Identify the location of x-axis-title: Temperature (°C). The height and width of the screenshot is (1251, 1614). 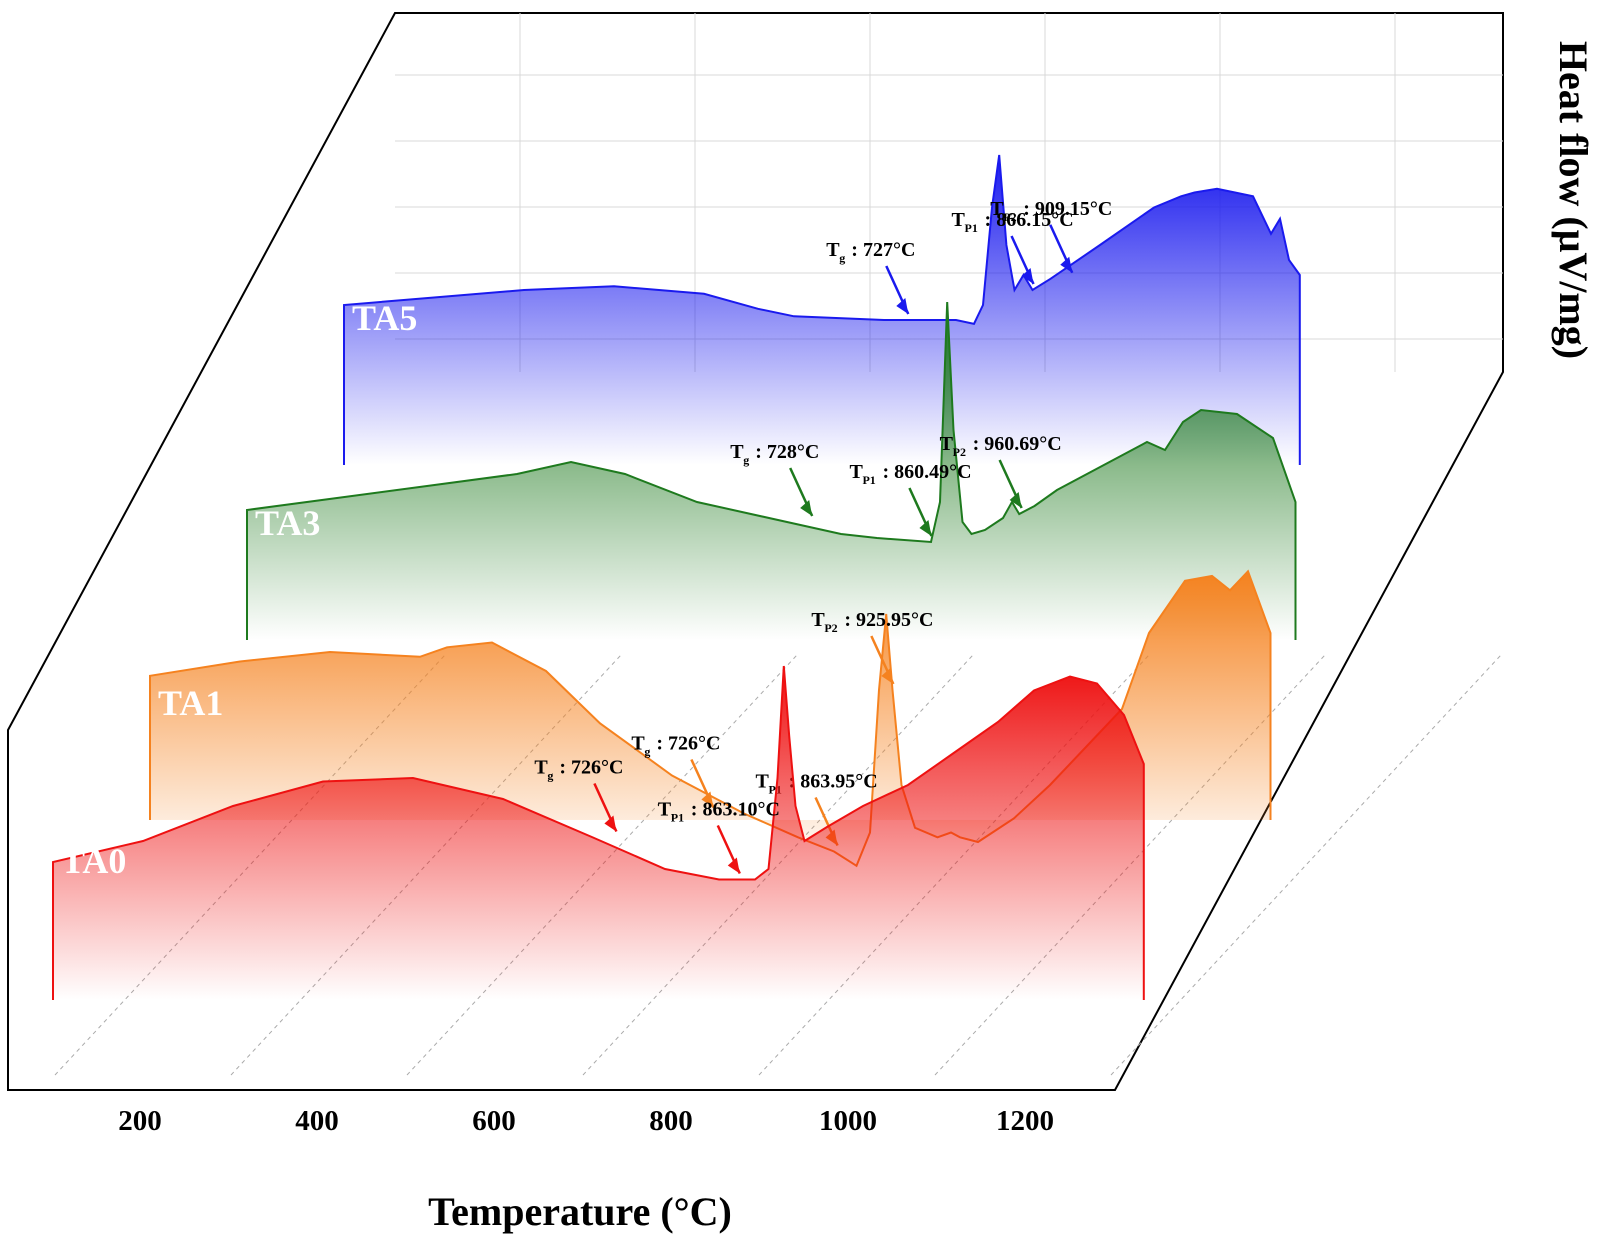
(580, 1211).